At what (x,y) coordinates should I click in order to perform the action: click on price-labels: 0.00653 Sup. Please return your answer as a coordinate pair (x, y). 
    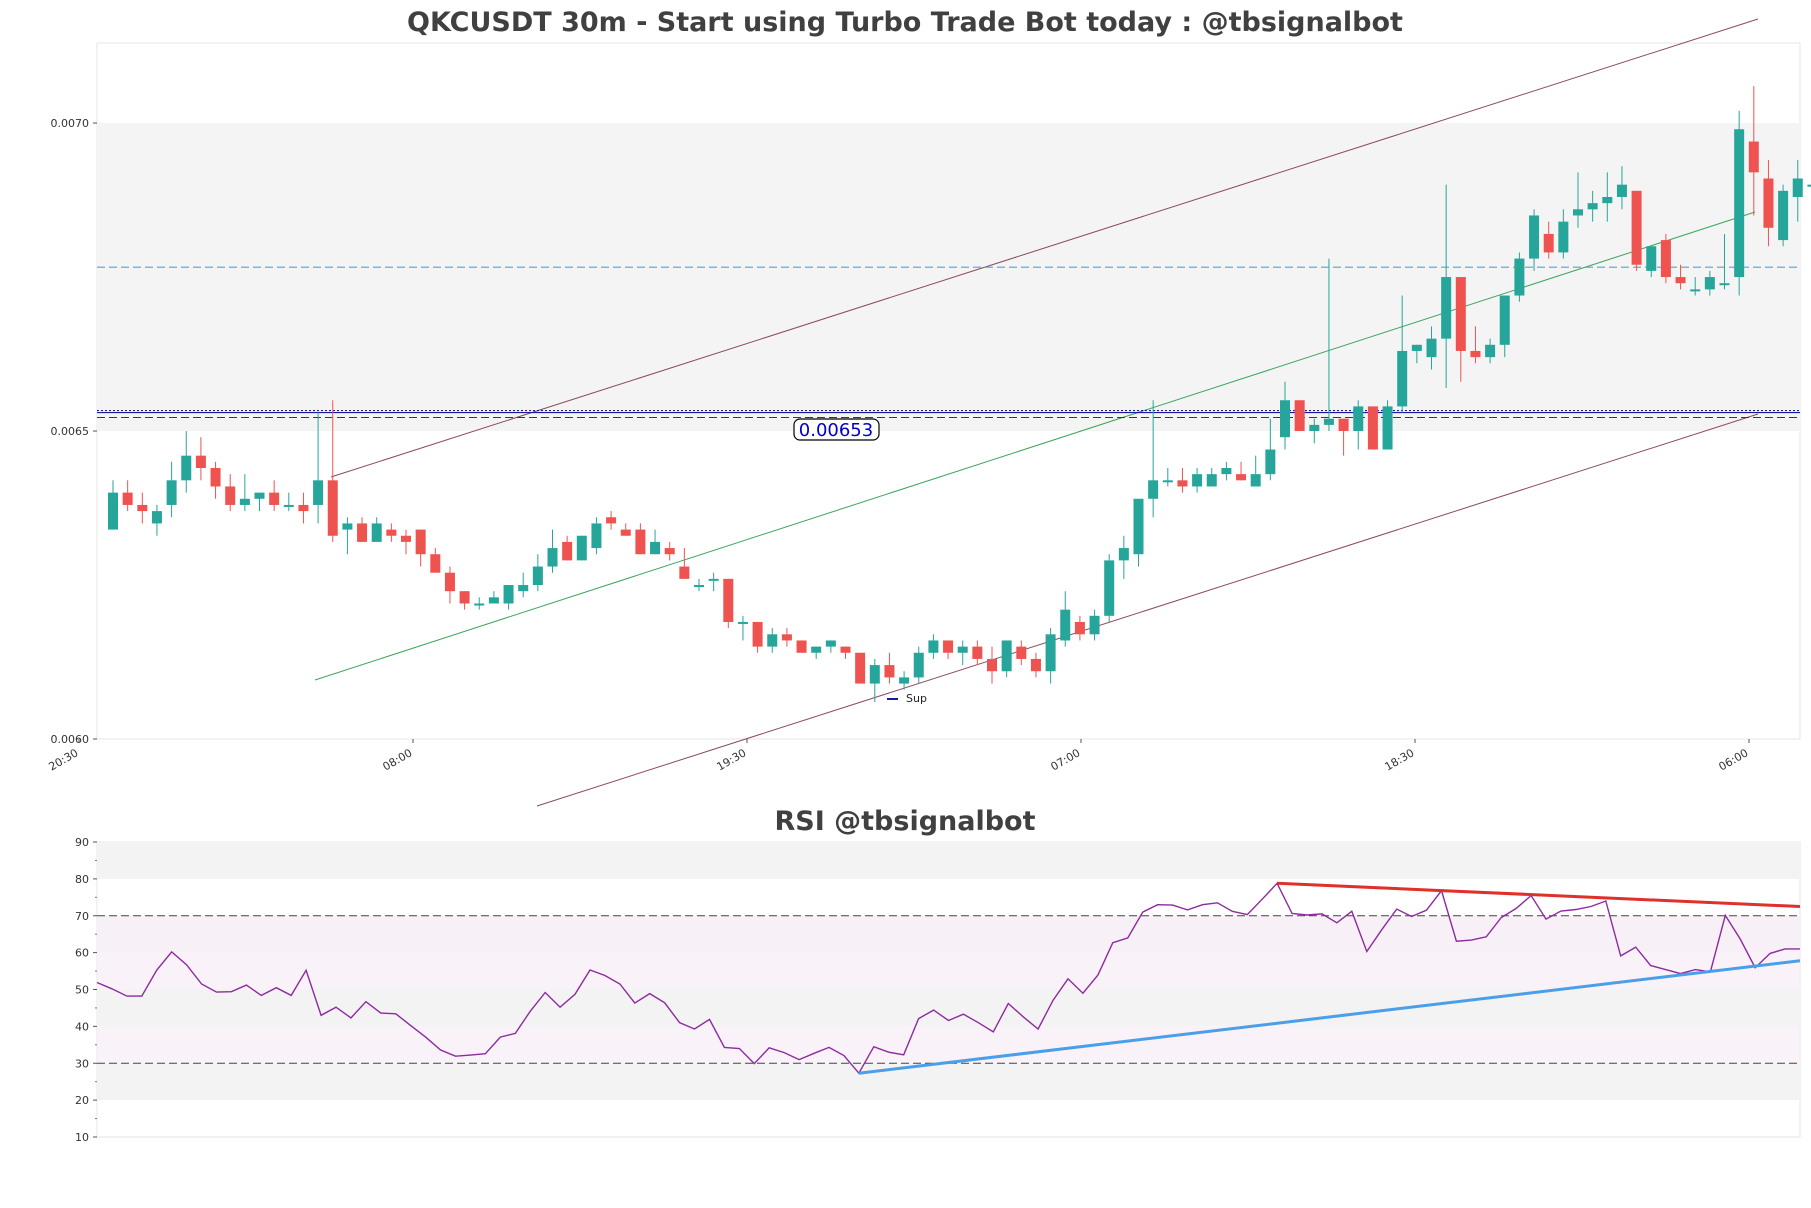
    Looking at the image, I should click on (860, 561).